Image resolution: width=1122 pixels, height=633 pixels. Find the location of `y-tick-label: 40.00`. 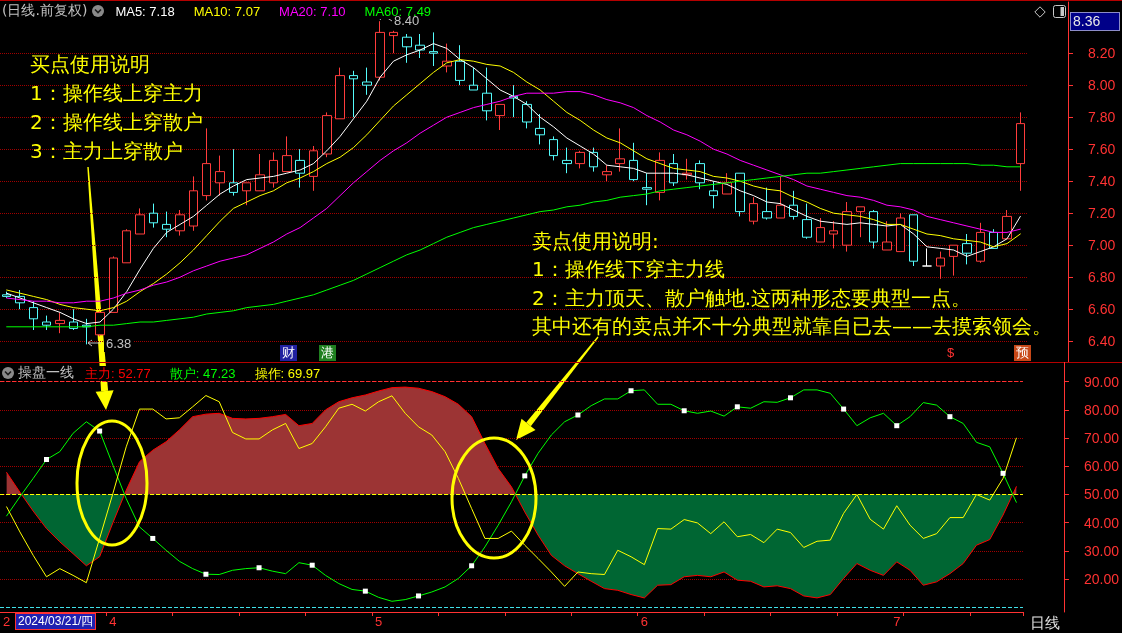

y-tick-label: 40.00 is located at coordinates (1101, 522).